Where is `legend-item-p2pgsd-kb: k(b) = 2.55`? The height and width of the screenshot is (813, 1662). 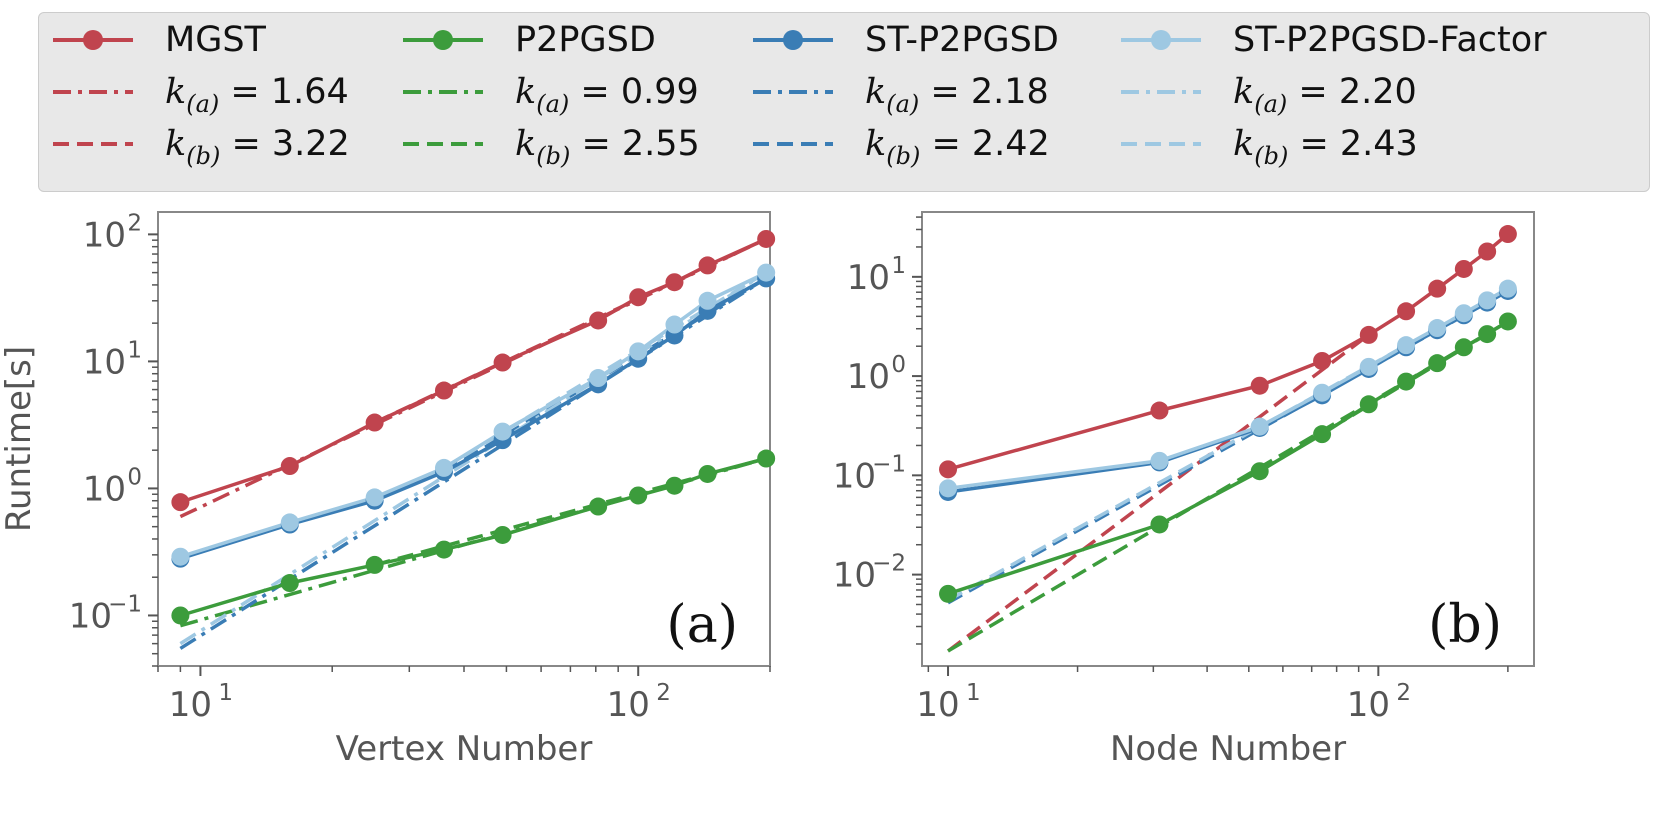 legend-item-p2pgsd-kb: k(b) = 2.55 is located at coordinates (550, 144).